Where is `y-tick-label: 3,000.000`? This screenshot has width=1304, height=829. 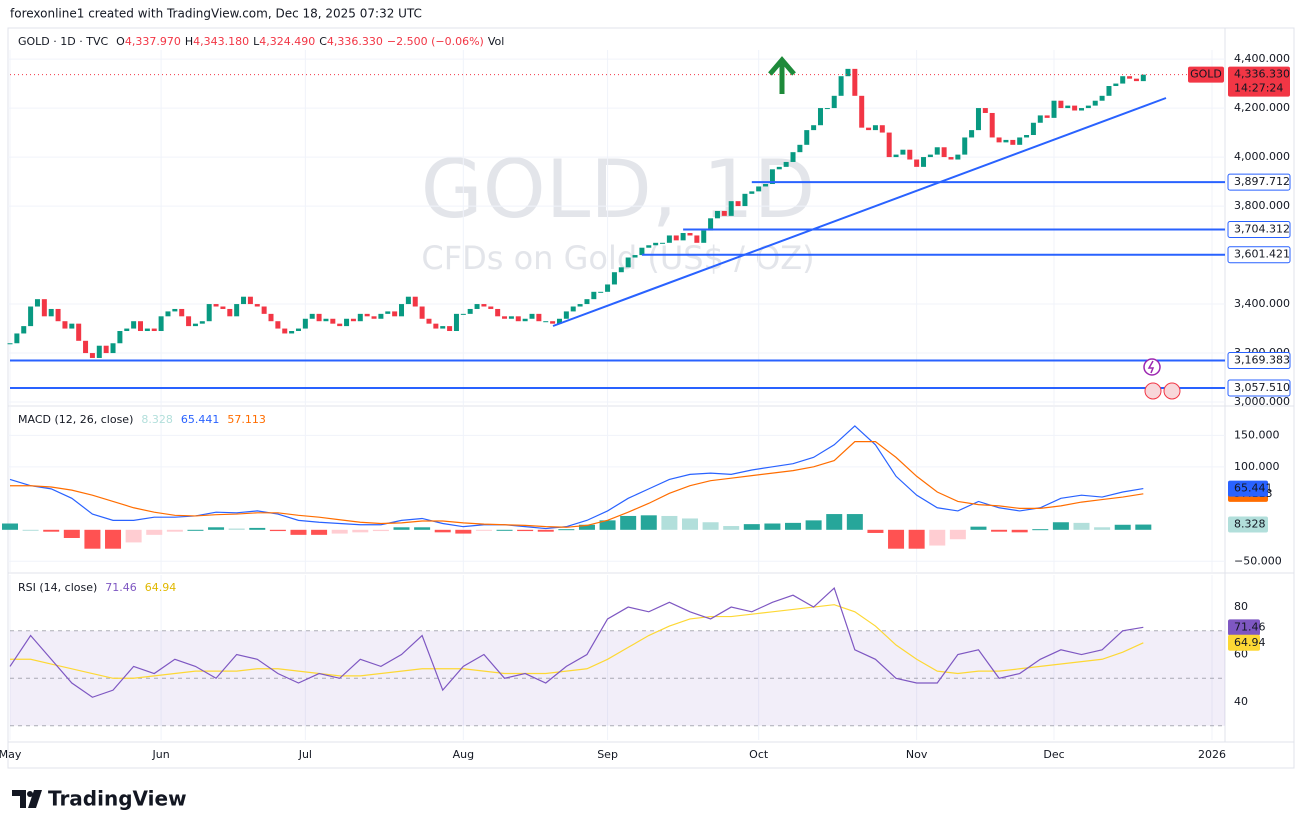
y-tick-label: 3,000.000 is located at coordinates (1262, 401).